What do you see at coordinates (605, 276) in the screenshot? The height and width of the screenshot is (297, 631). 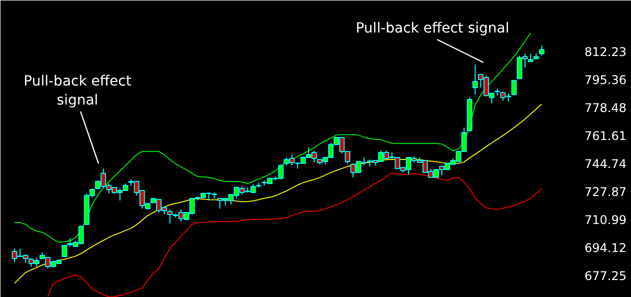 I see `y-tick-label: 677.25` at bounding box center [605, 276].